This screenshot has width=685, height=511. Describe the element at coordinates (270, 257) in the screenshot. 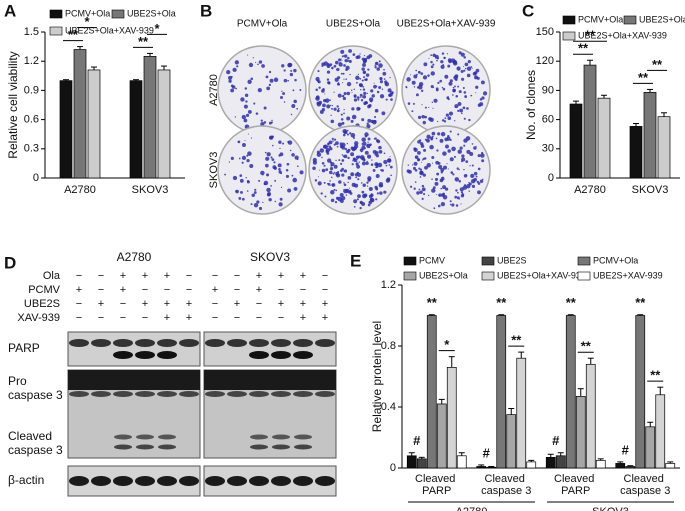

I see `cell-line-label: SKOV3` at that location.